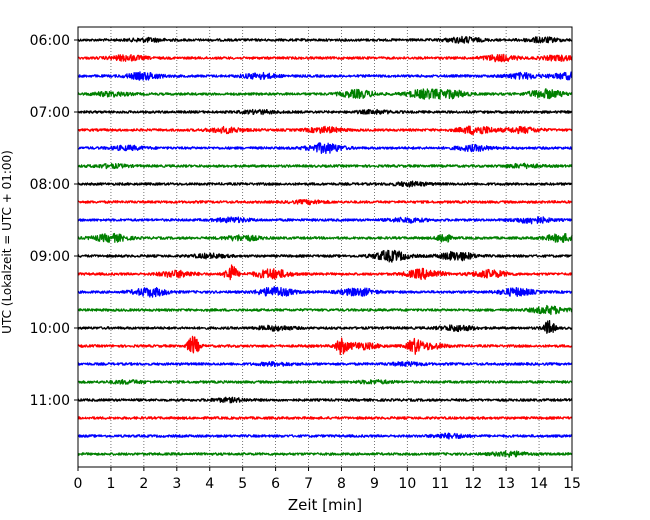 The width and height of the screenshot is (650, 520). What do you see at coordinates (50, 257) in the screenshot?
I see `y-tick-label: 09:00` at bounding box center [50, 257].